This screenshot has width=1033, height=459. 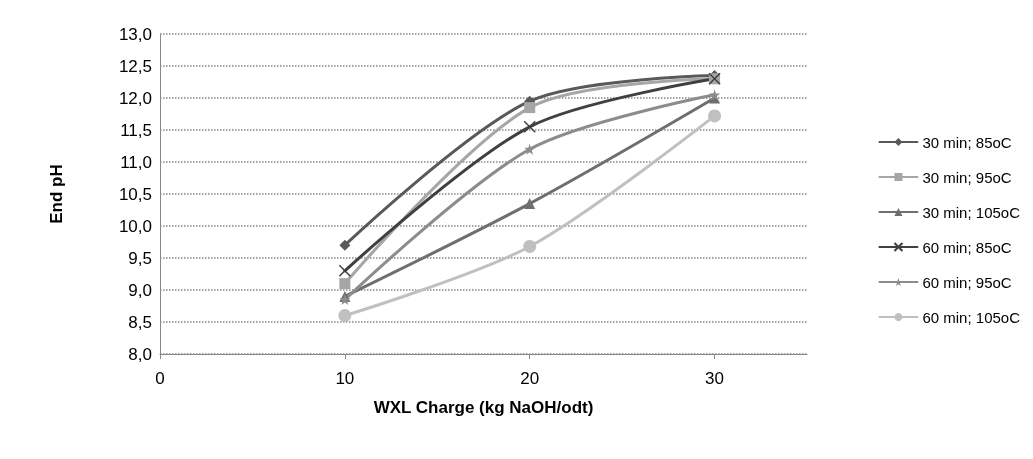 What do you see at coordinates (483, 407) in the screenshot?
I see `x-axis-title: WXL Charge (kg NaOH/odt)` at bounding box center [483, 407].